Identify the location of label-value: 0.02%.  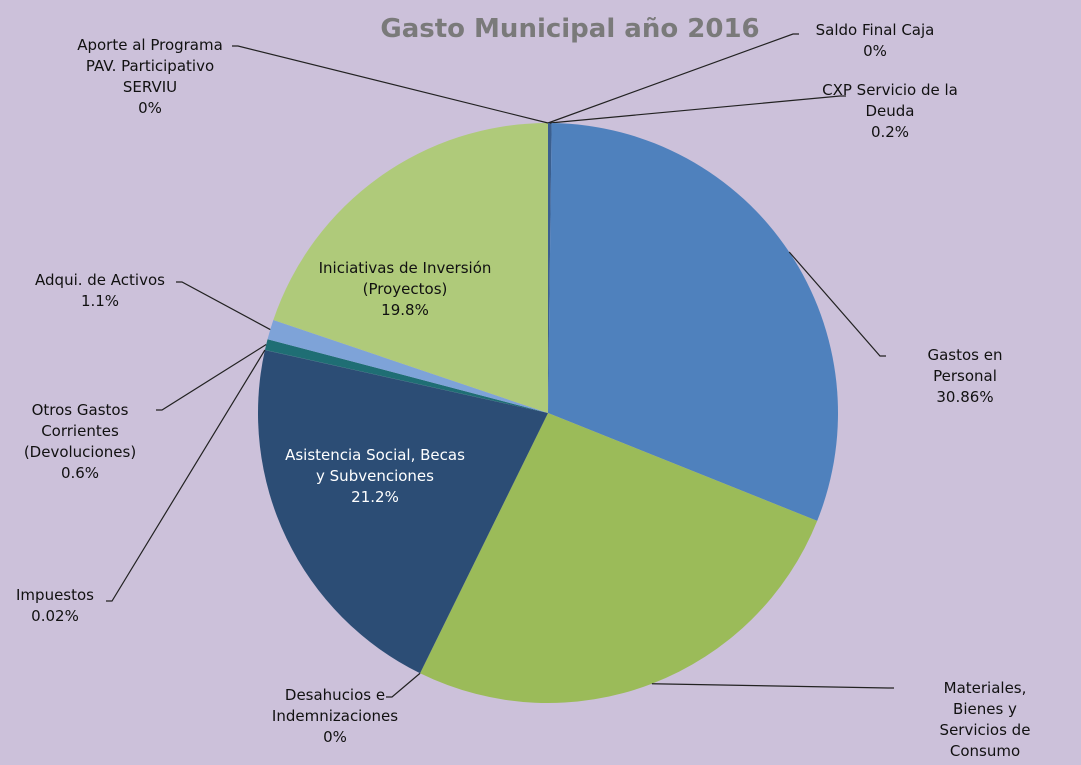
(55, 616).